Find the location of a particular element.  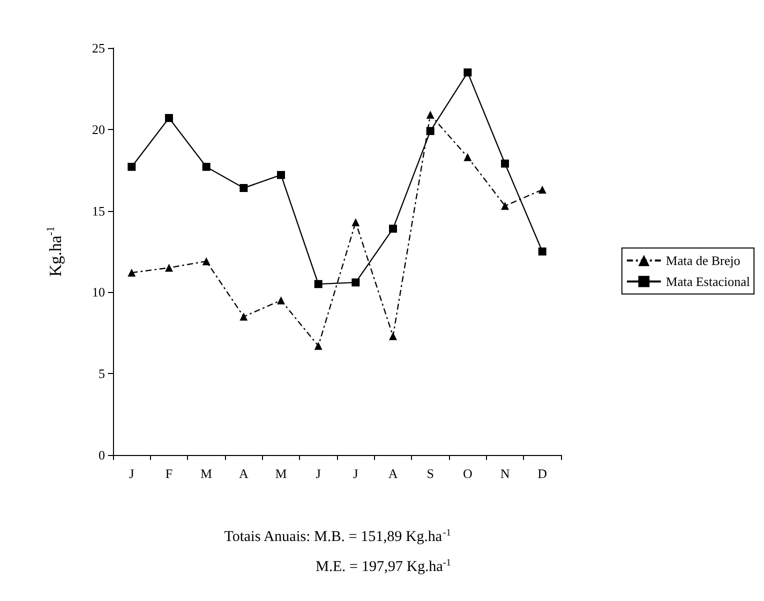

legend-label: Mata de Brejo is located at coordinates (703, 260).